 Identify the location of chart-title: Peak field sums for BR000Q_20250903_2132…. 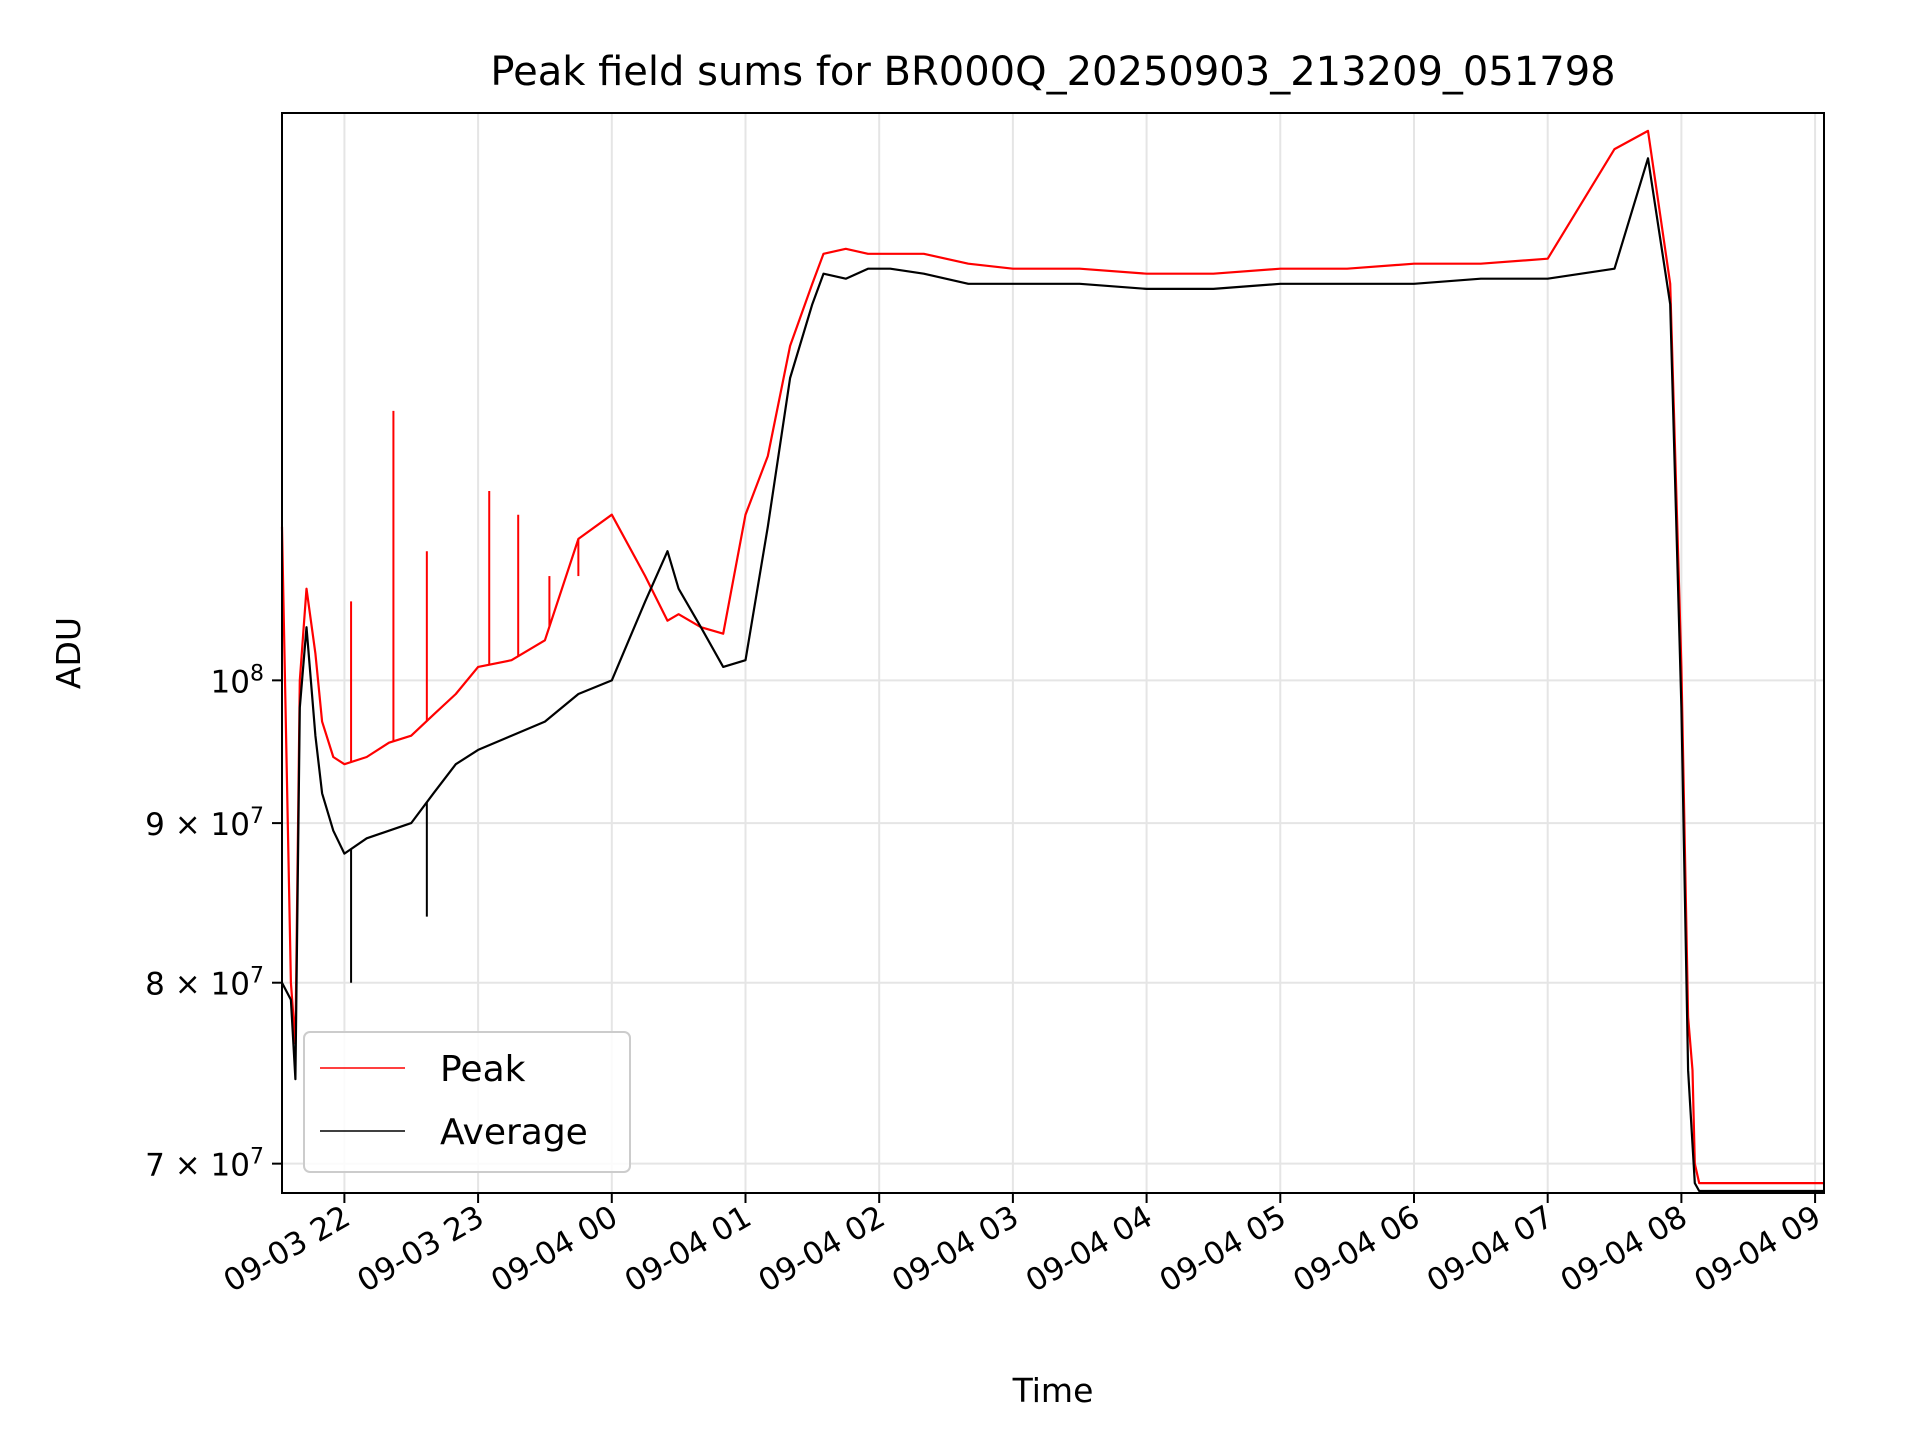
(1052, 72).